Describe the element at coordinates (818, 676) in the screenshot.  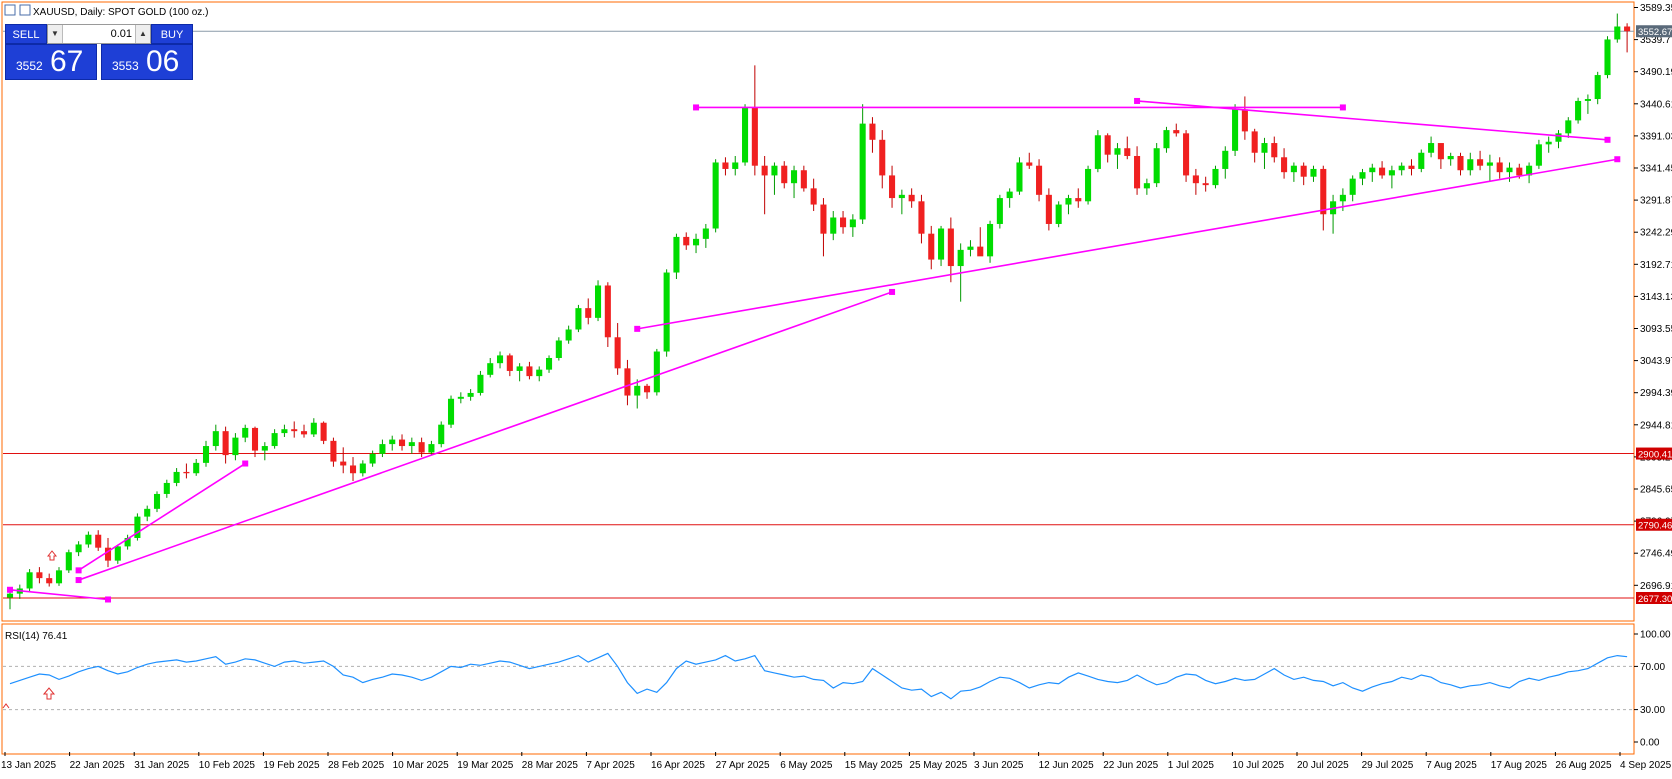
I see `rsi-line` at that location.